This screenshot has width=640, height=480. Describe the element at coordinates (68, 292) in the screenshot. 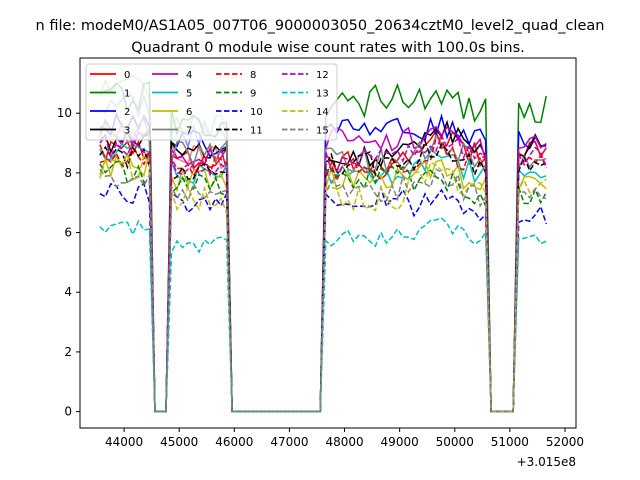

I see `y-tick-label: 4` at that location.